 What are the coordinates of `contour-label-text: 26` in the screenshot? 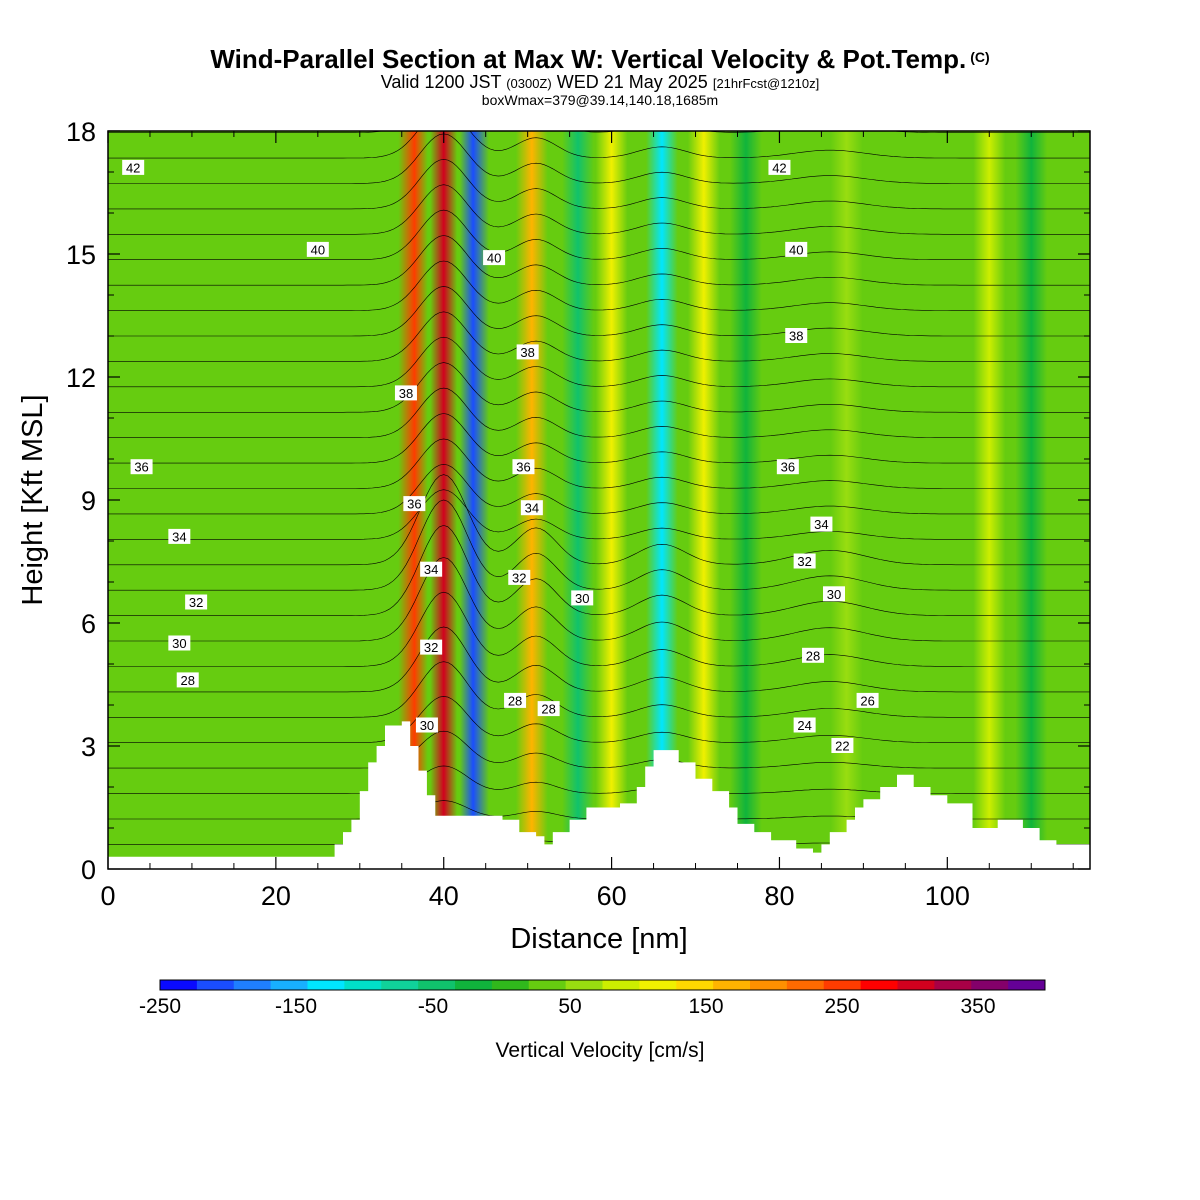 It's located at (867, 700).